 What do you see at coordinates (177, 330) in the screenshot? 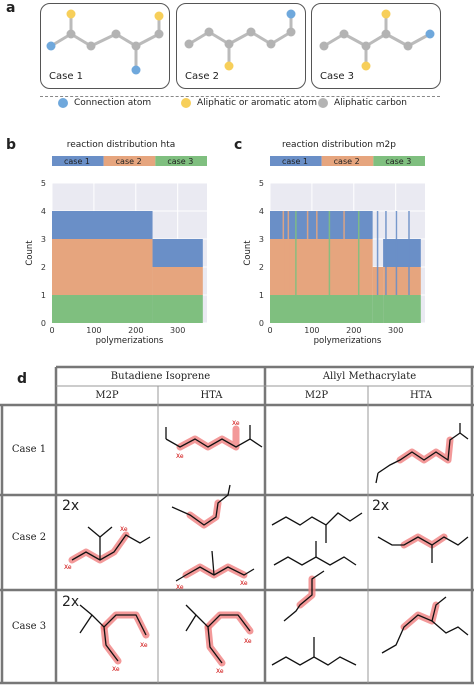
I see `chart-b-xtick: 300` at bounding box center [177, 330].